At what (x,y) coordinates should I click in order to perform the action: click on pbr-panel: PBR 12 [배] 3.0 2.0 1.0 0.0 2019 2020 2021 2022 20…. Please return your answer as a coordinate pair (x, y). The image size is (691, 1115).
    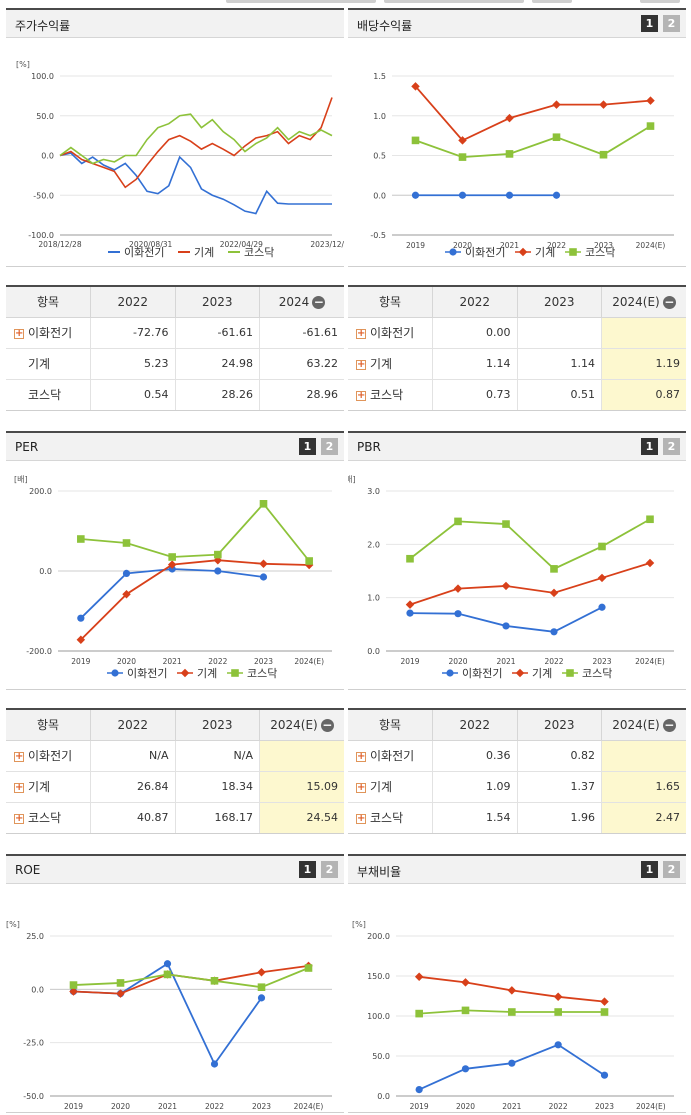
    Looking at the image, I should click on (517, 560).